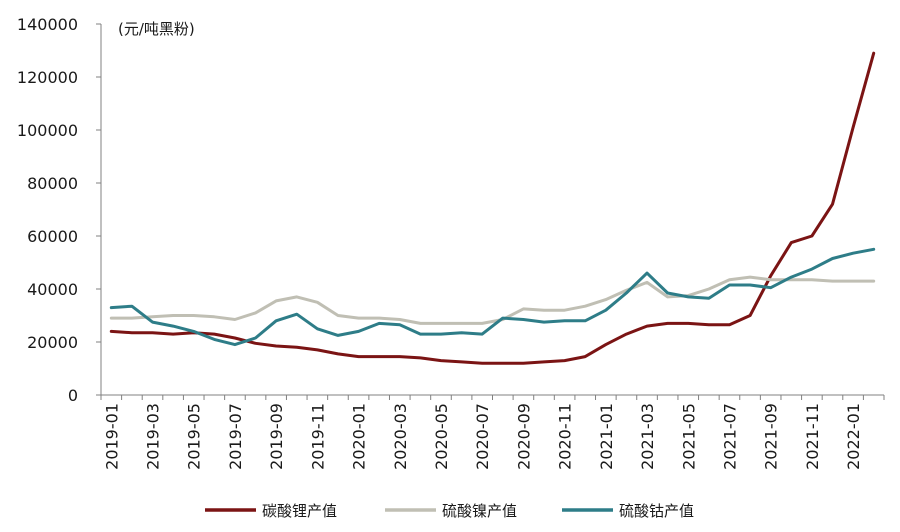  What do you see at coordinates (479, 511) in the screenshot?
I see `legend-label-nickel-sulfate: 硫酸镍产值` at bounding box center [479, 511].